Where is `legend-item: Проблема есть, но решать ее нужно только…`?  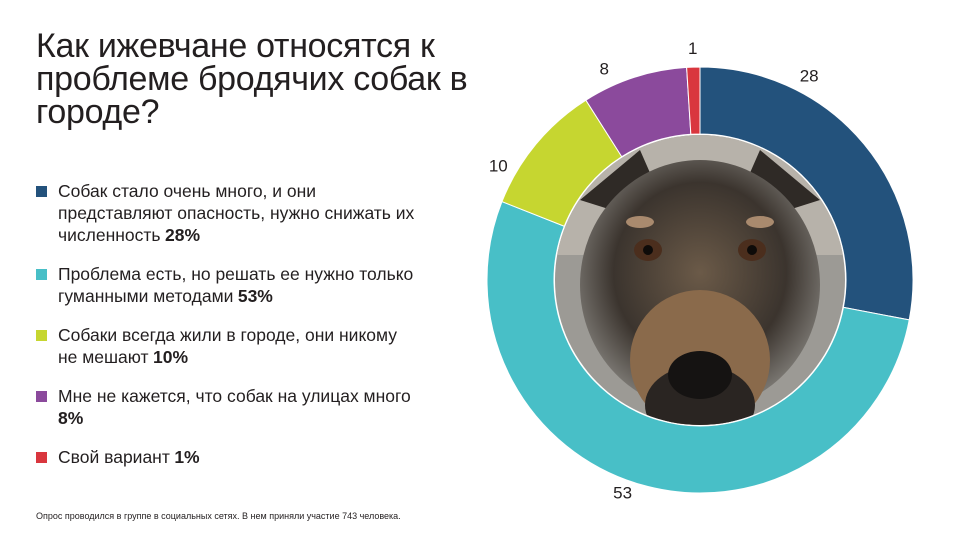 legend-item: Проблема есть, но решать ее нужно только… is located at coordinates (226, 285).